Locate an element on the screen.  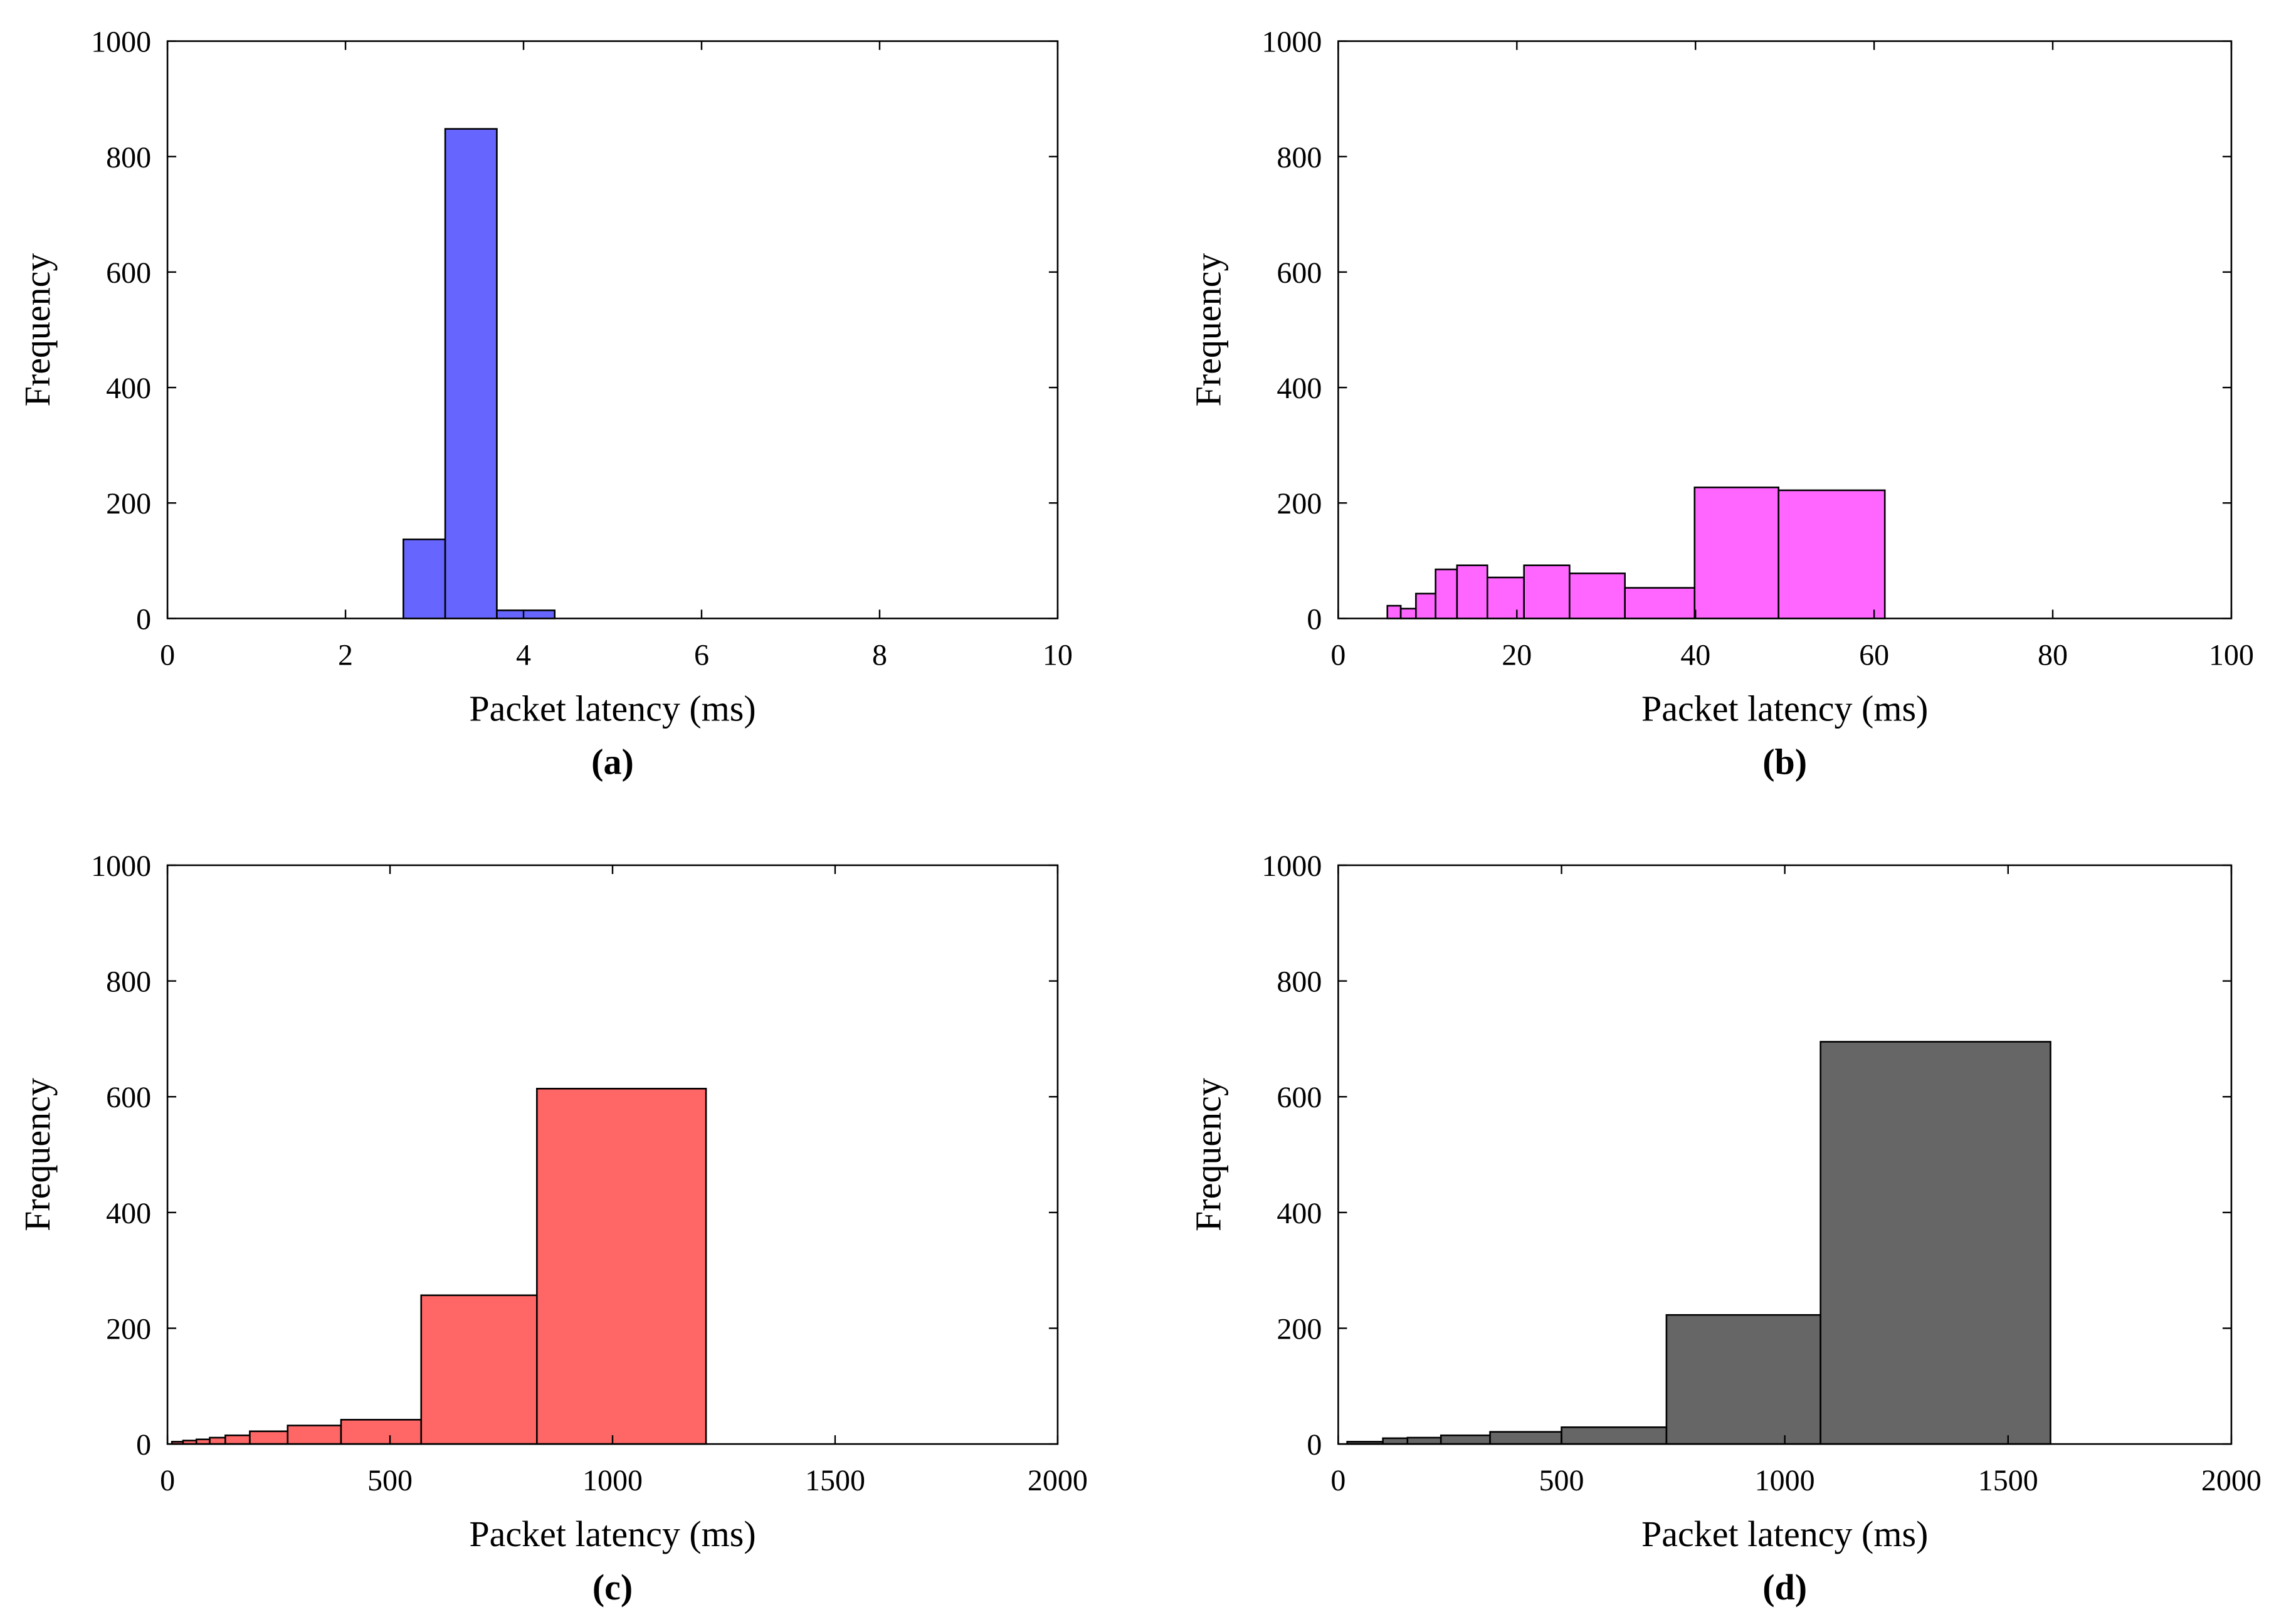
x-tick-label: 60 is located at coordinates (1874, 655).